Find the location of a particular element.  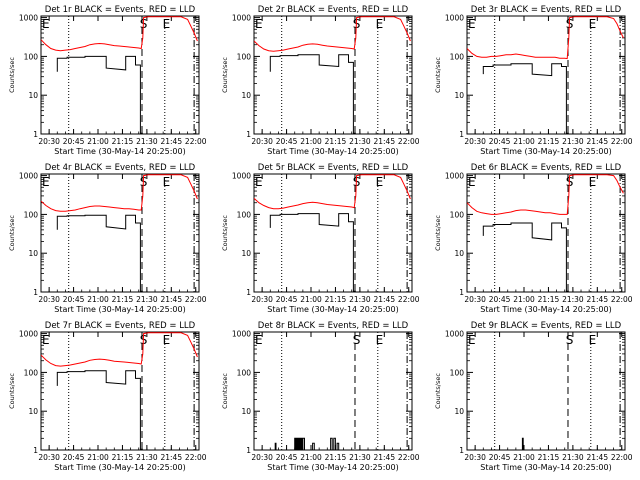

panel-title: Det 5r BLACK = Events, RED = LLD is located at coordinates (333, 168).